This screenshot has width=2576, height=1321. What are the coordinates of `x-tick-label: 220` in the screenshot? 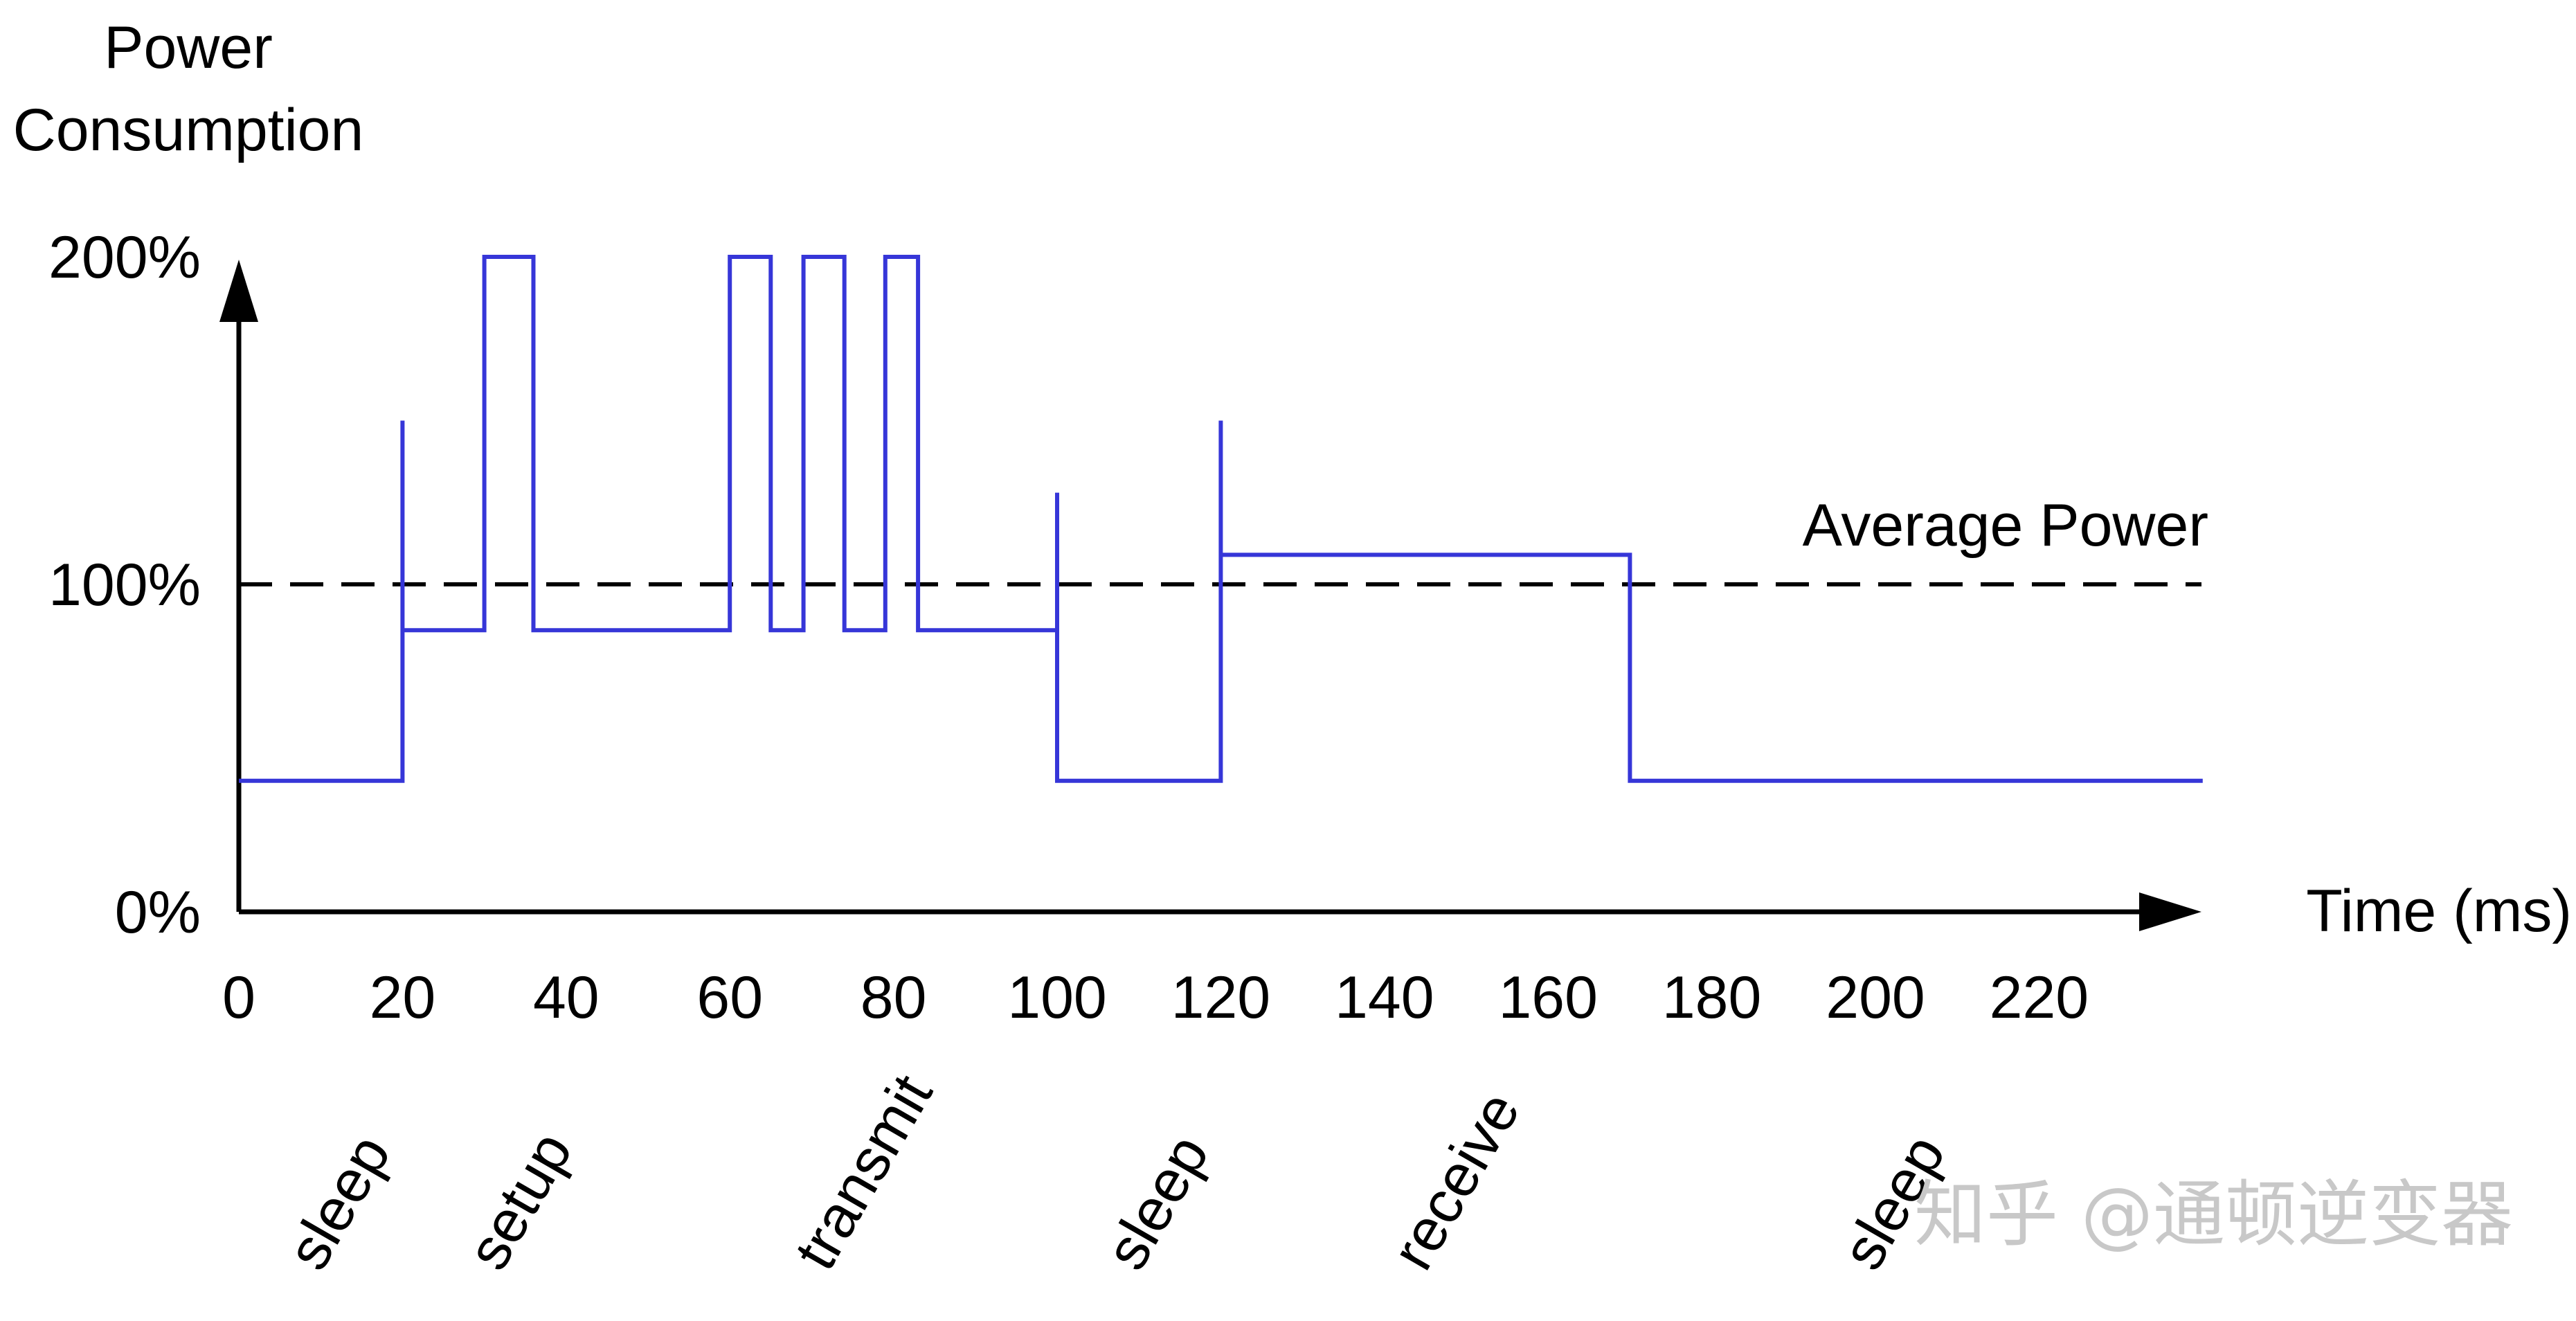 It's located at (2040, 998).